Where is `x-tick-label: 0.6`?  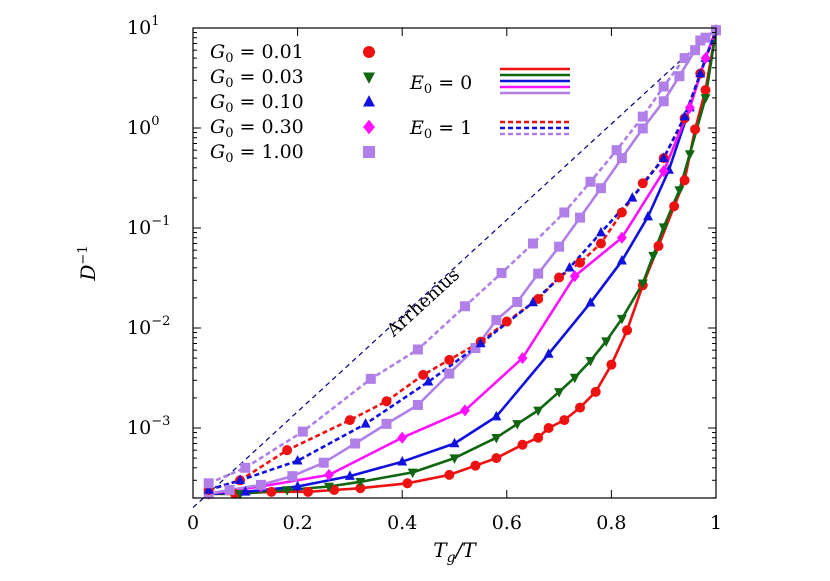 x-tick-label: 0.6 is located at coordinates (507, 523).